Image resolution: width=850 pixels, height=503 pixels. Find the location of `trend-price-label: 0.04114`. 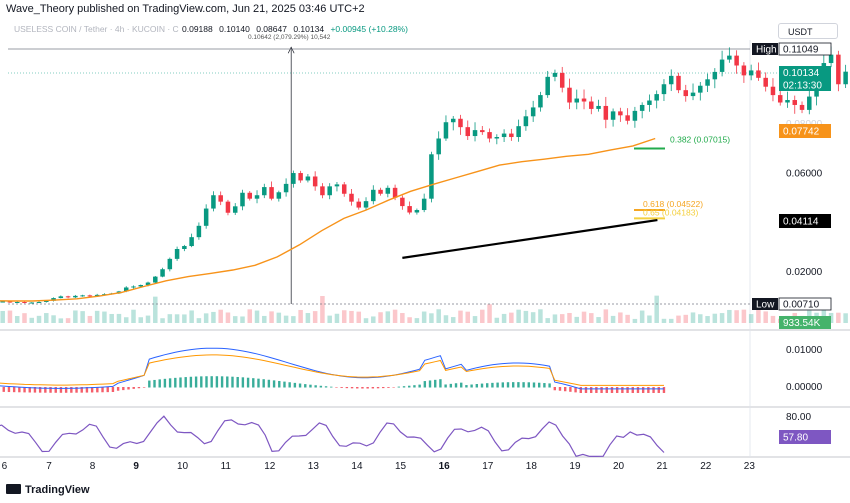

trend-price-label: 0.04114 is located at coordinates (801, 222).